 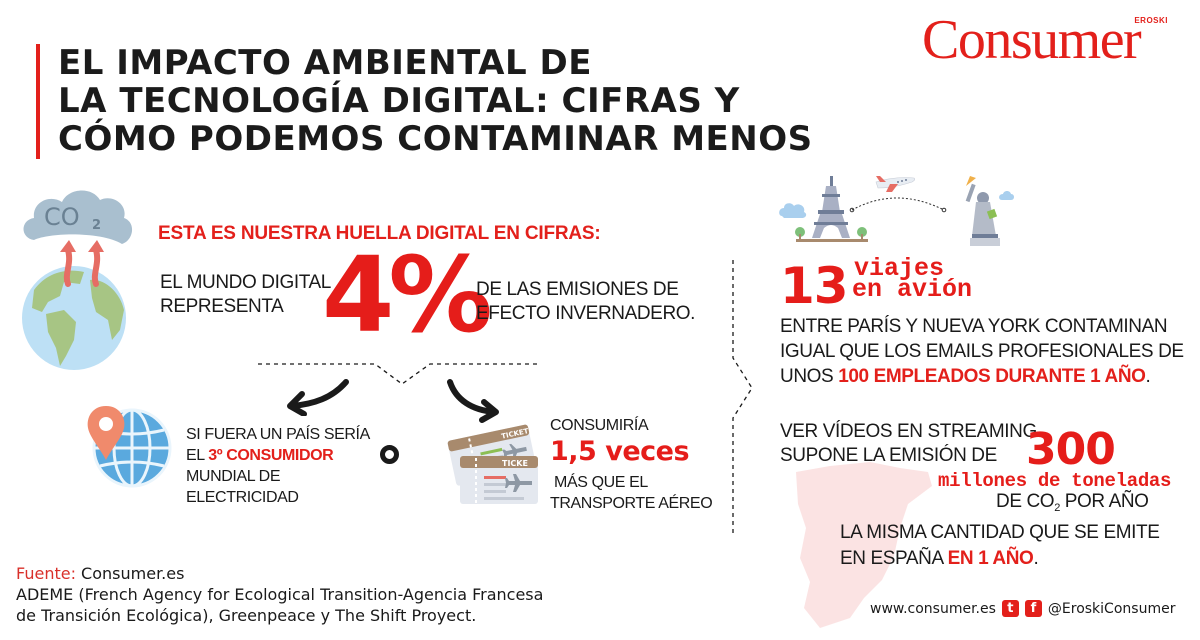 What do you see at coordinates (96, 225) in the screenshot?
I see `svg-text: 2` at bounding box center [96, 225].